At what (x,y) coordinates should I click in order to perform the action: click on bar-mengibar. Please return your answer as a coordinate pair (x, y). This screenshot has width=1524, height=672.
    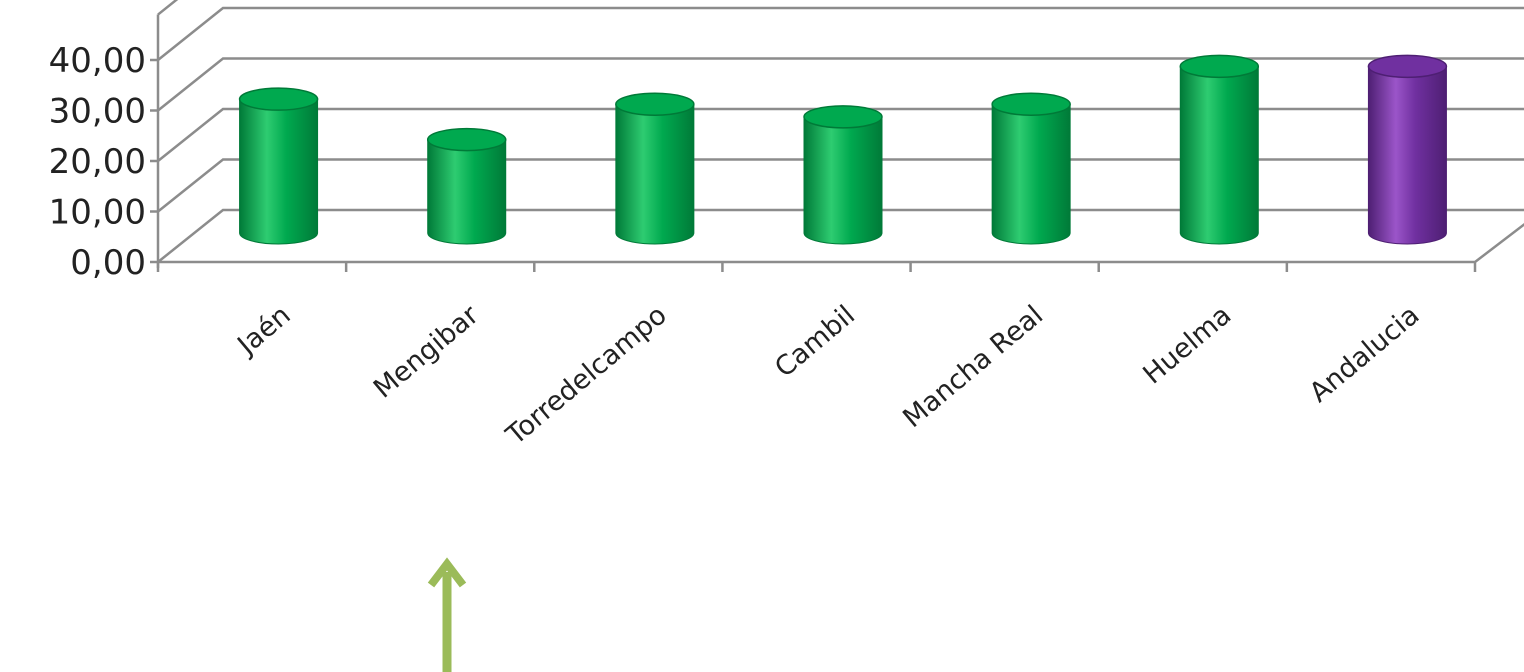
    Looking at the image, I should click on (466, 186).